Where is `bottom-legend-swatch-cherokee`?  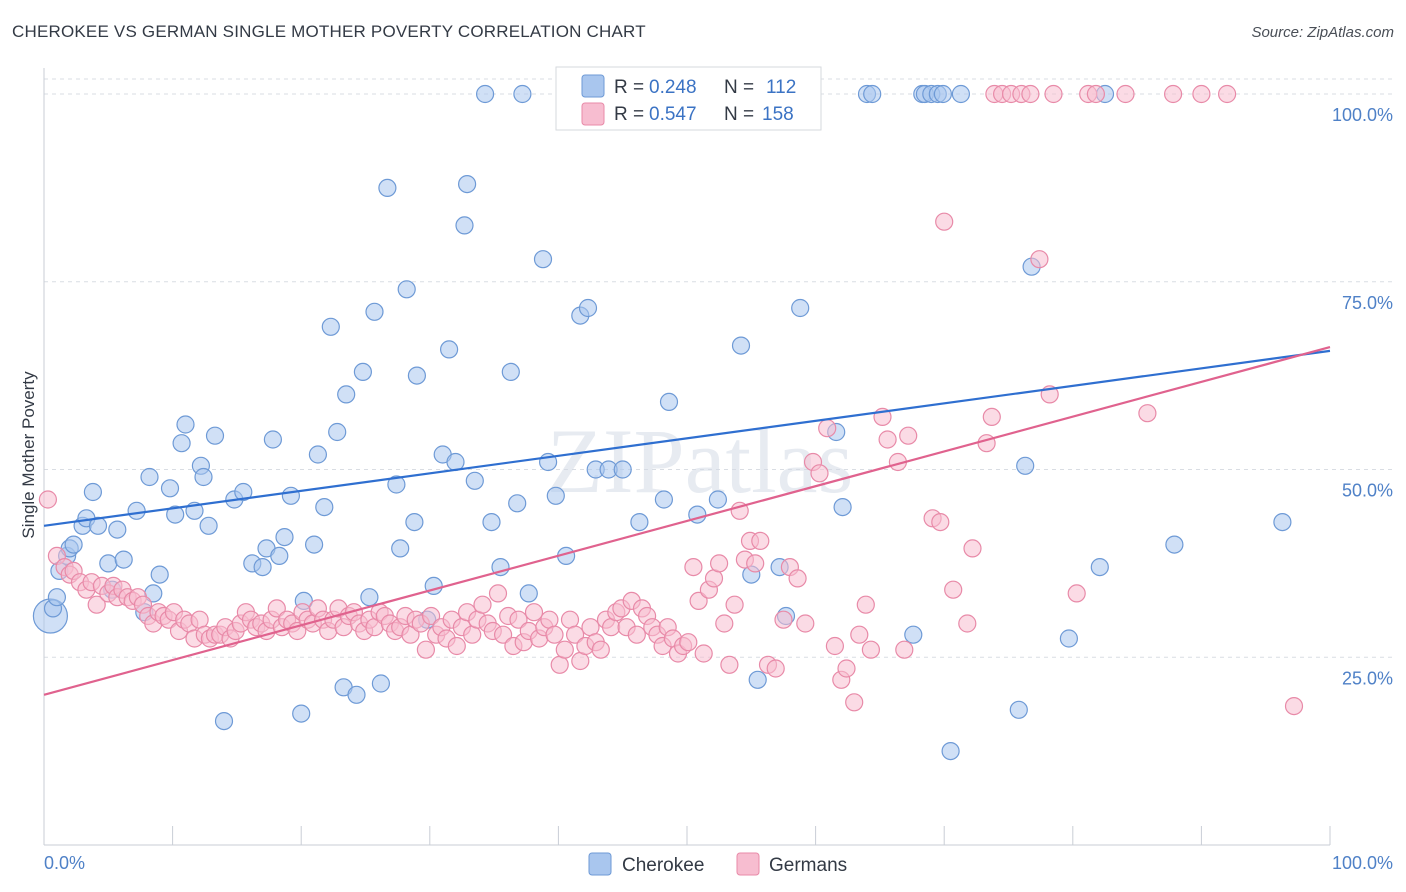
bottom-legend-swatch-cherokee is located at coordinates (600, 864).